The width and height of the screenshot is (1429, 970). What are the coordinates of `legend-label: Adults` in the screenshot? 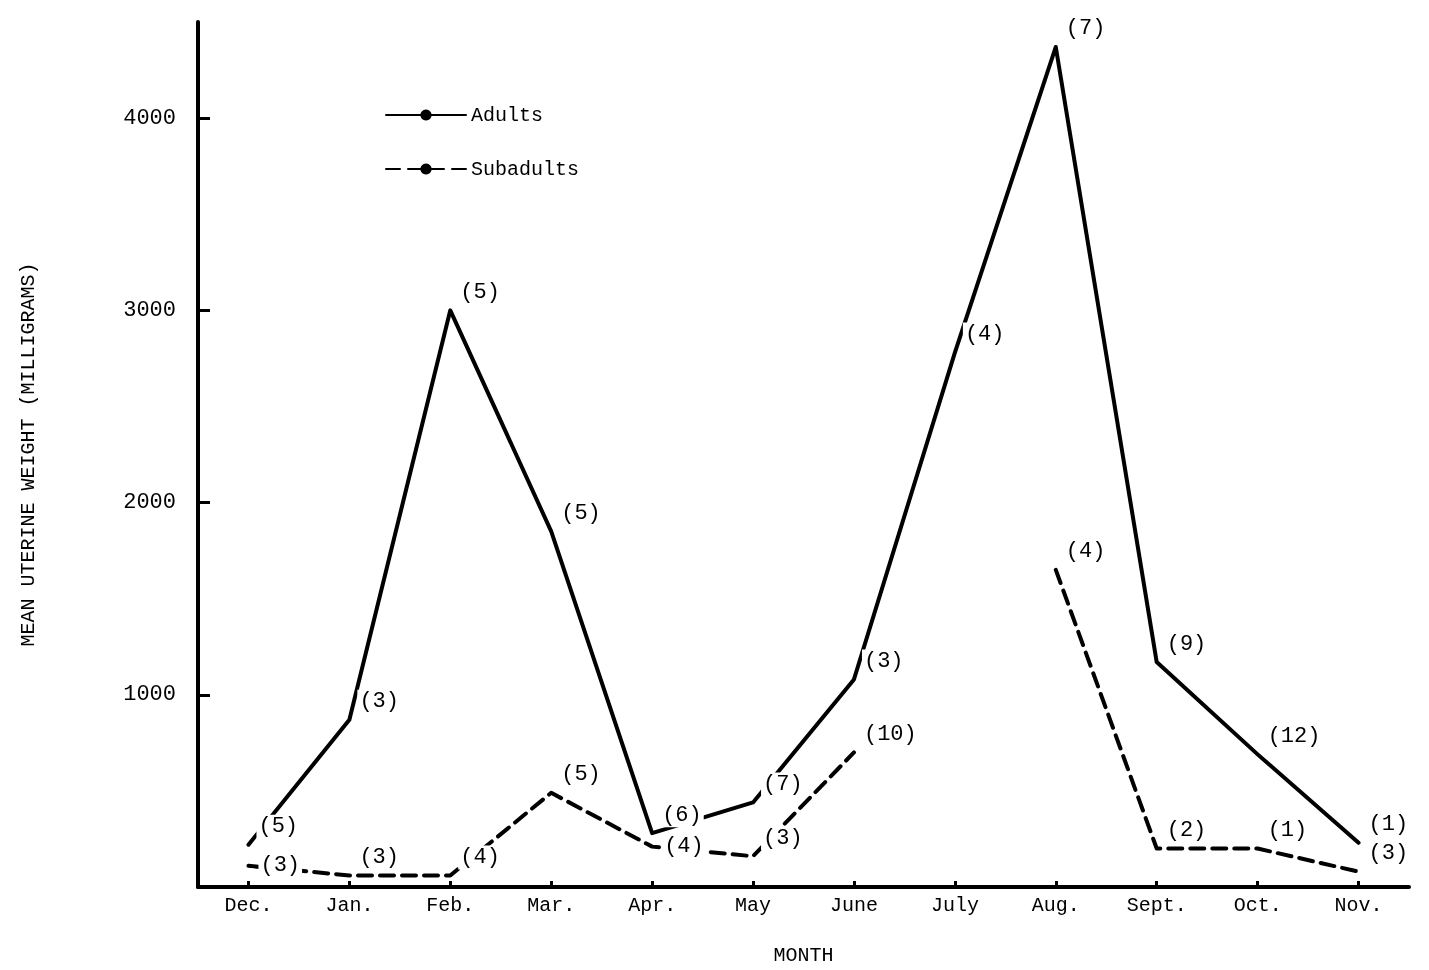 It's located at (507, 115).